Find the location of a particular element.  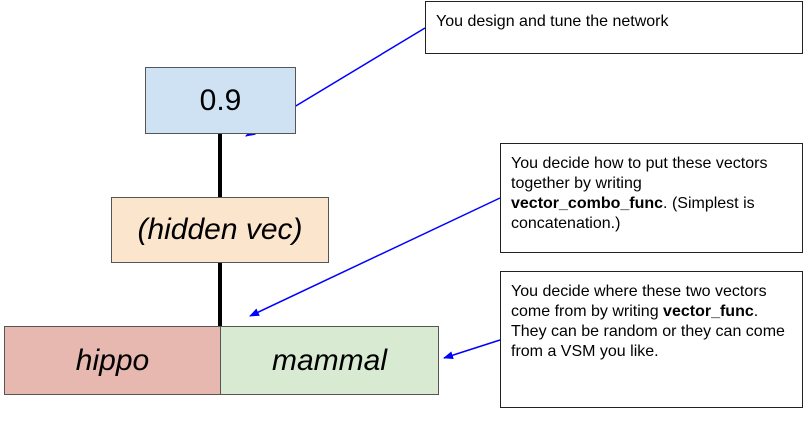

vector-func-name: vector_func is located at coordinates (708, 311).